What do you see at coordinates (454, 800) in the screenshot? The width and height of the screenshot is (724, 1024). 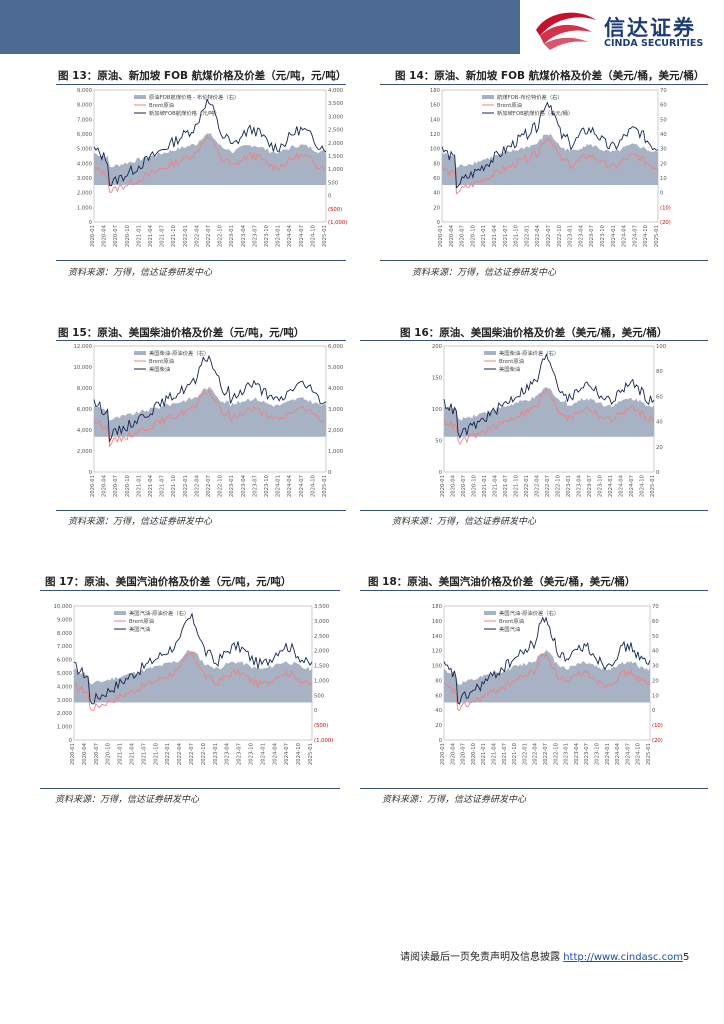 I see `figure-18-source: 资料来源：万得，信达证券研发中心` at bounding box center [454, 800].